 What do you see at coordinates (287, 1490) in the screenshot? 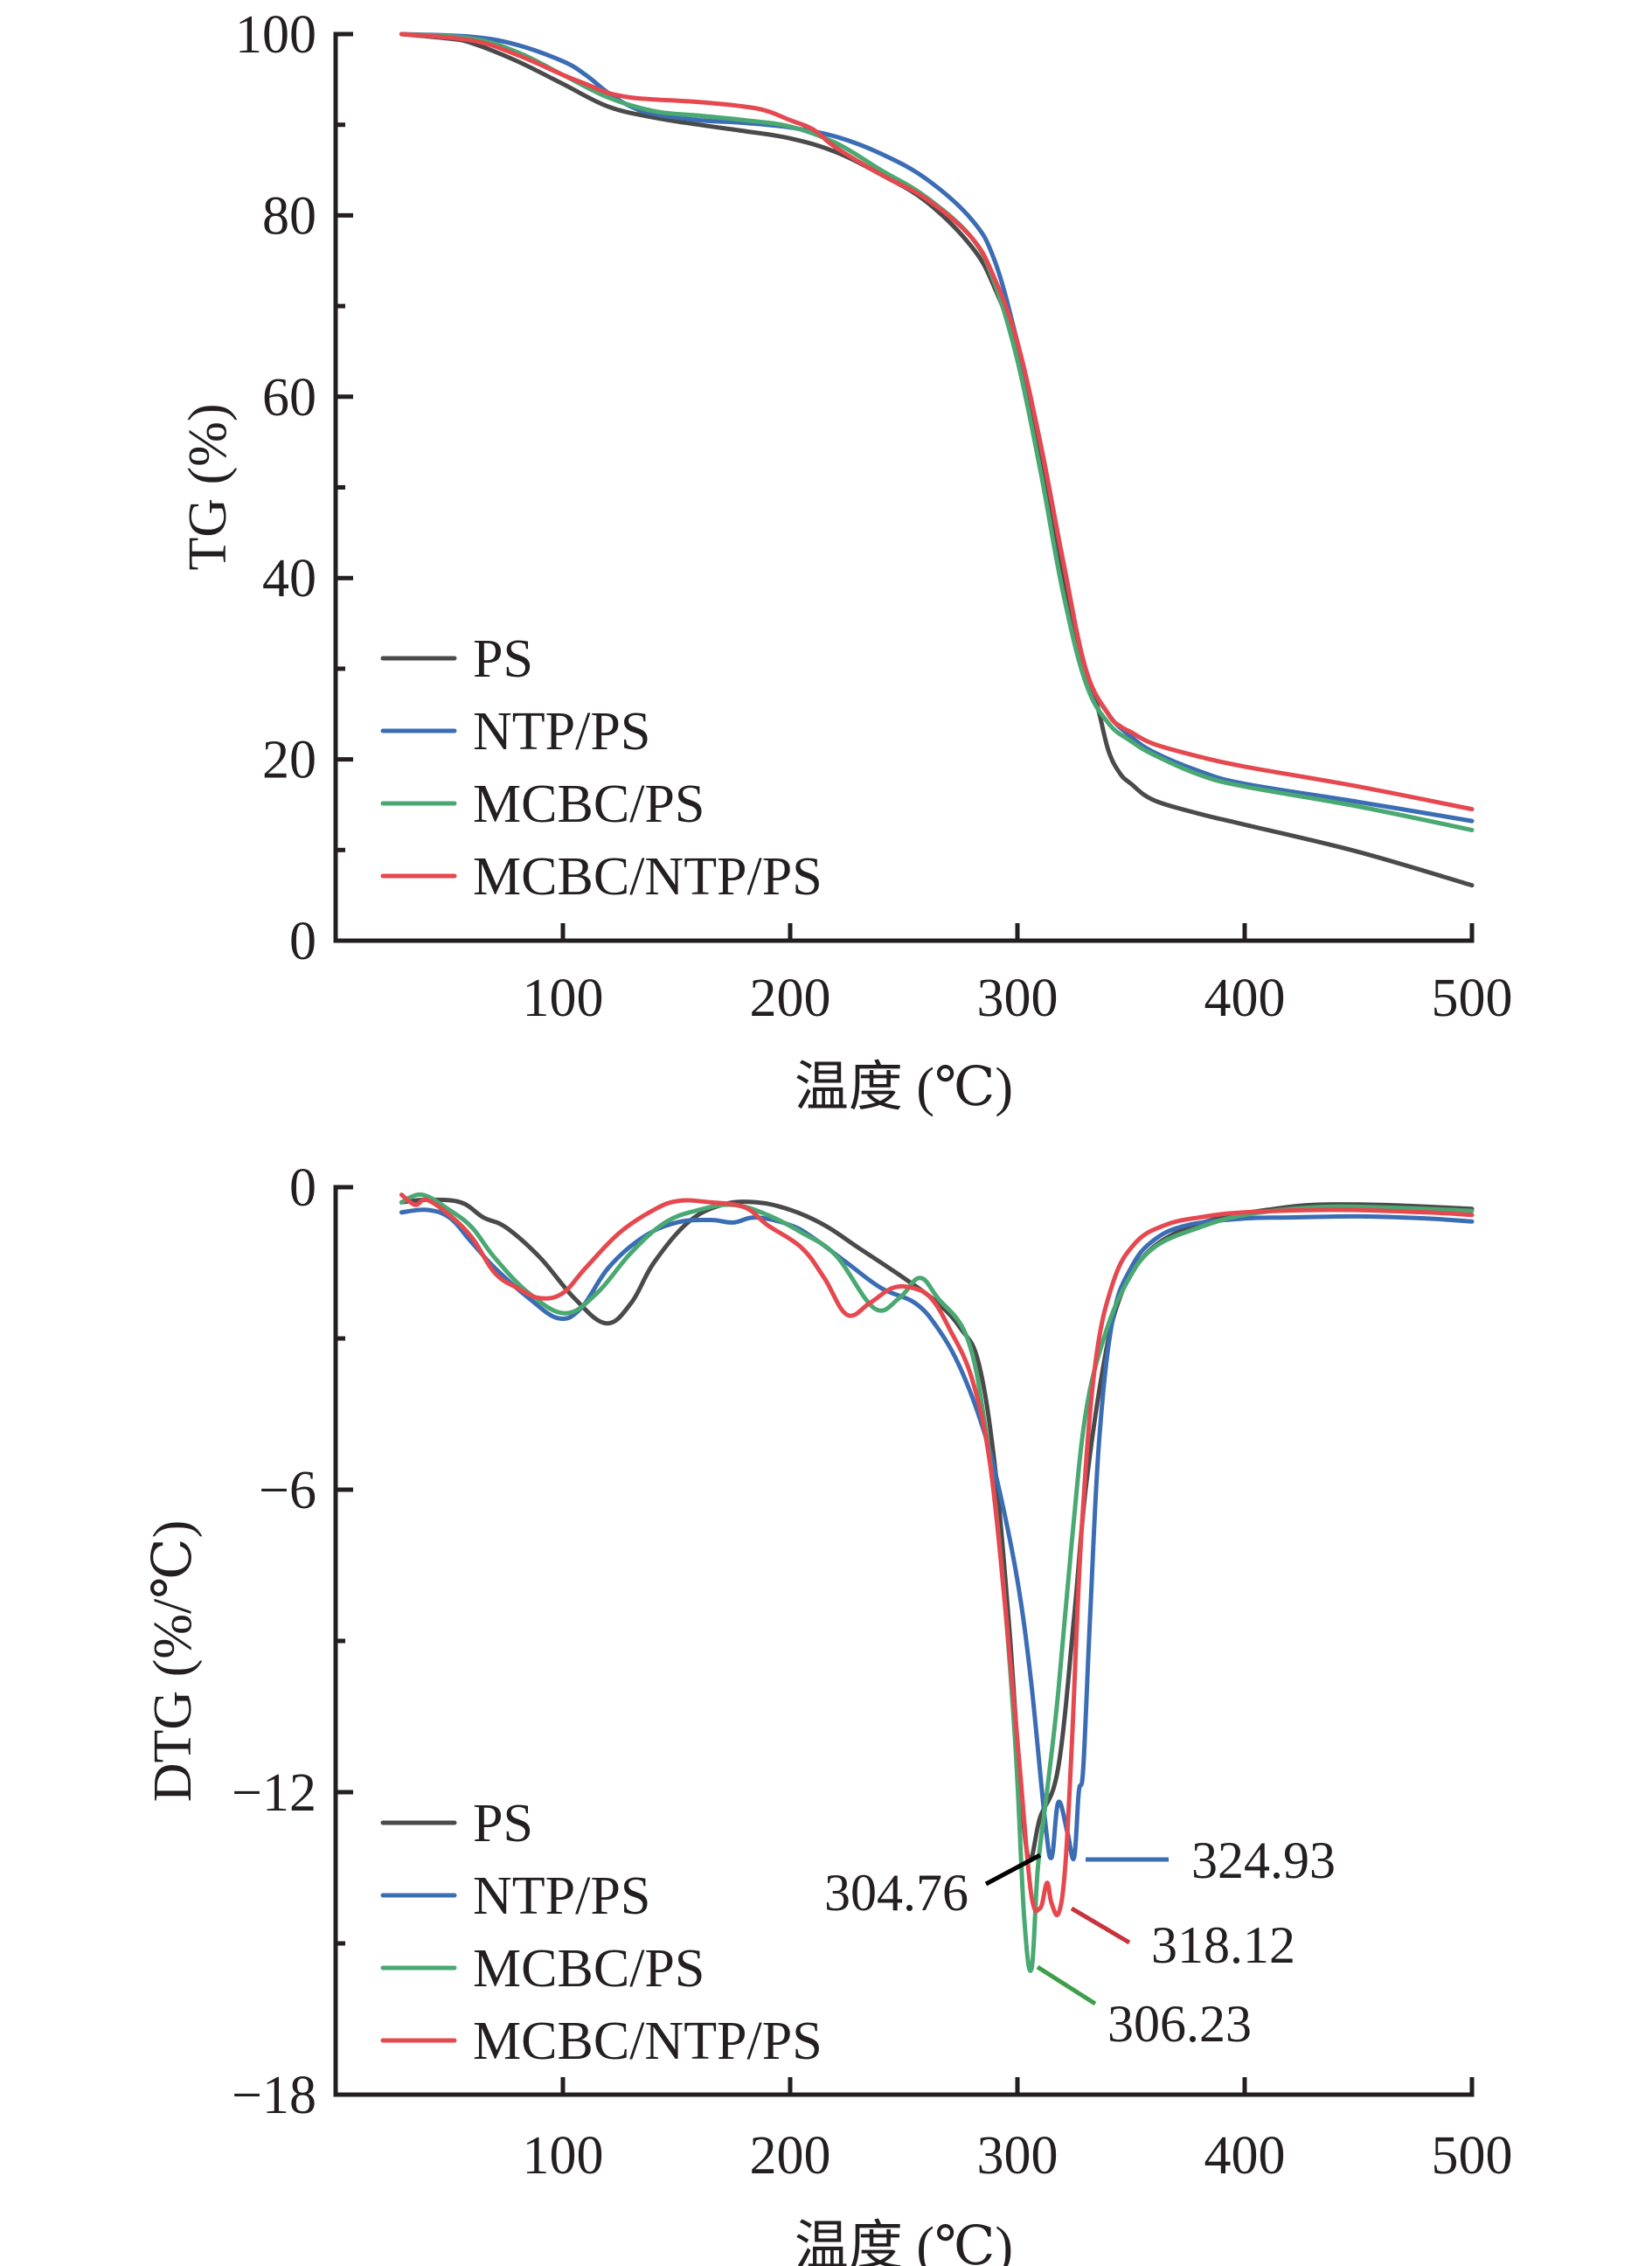
I see `dtg-y-tick-label: −6` at bounding box center [287, 1490].